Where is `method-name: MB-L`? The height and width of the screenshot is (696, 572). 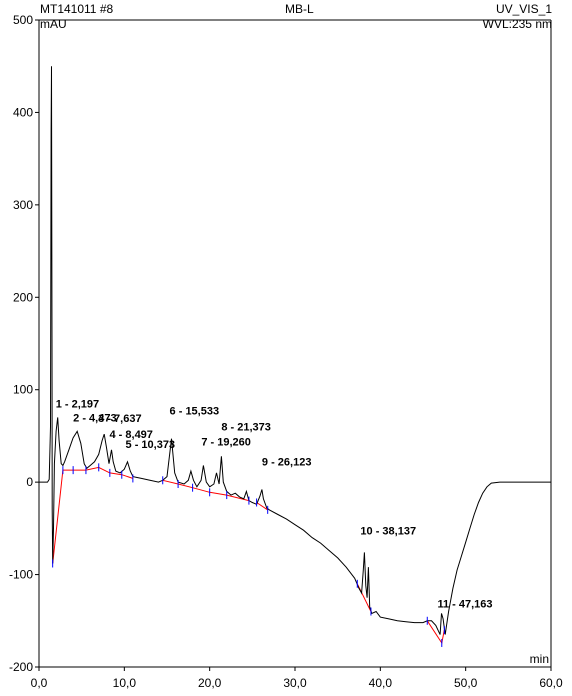
method-name: MB-L is located at coordinates (299, 9).